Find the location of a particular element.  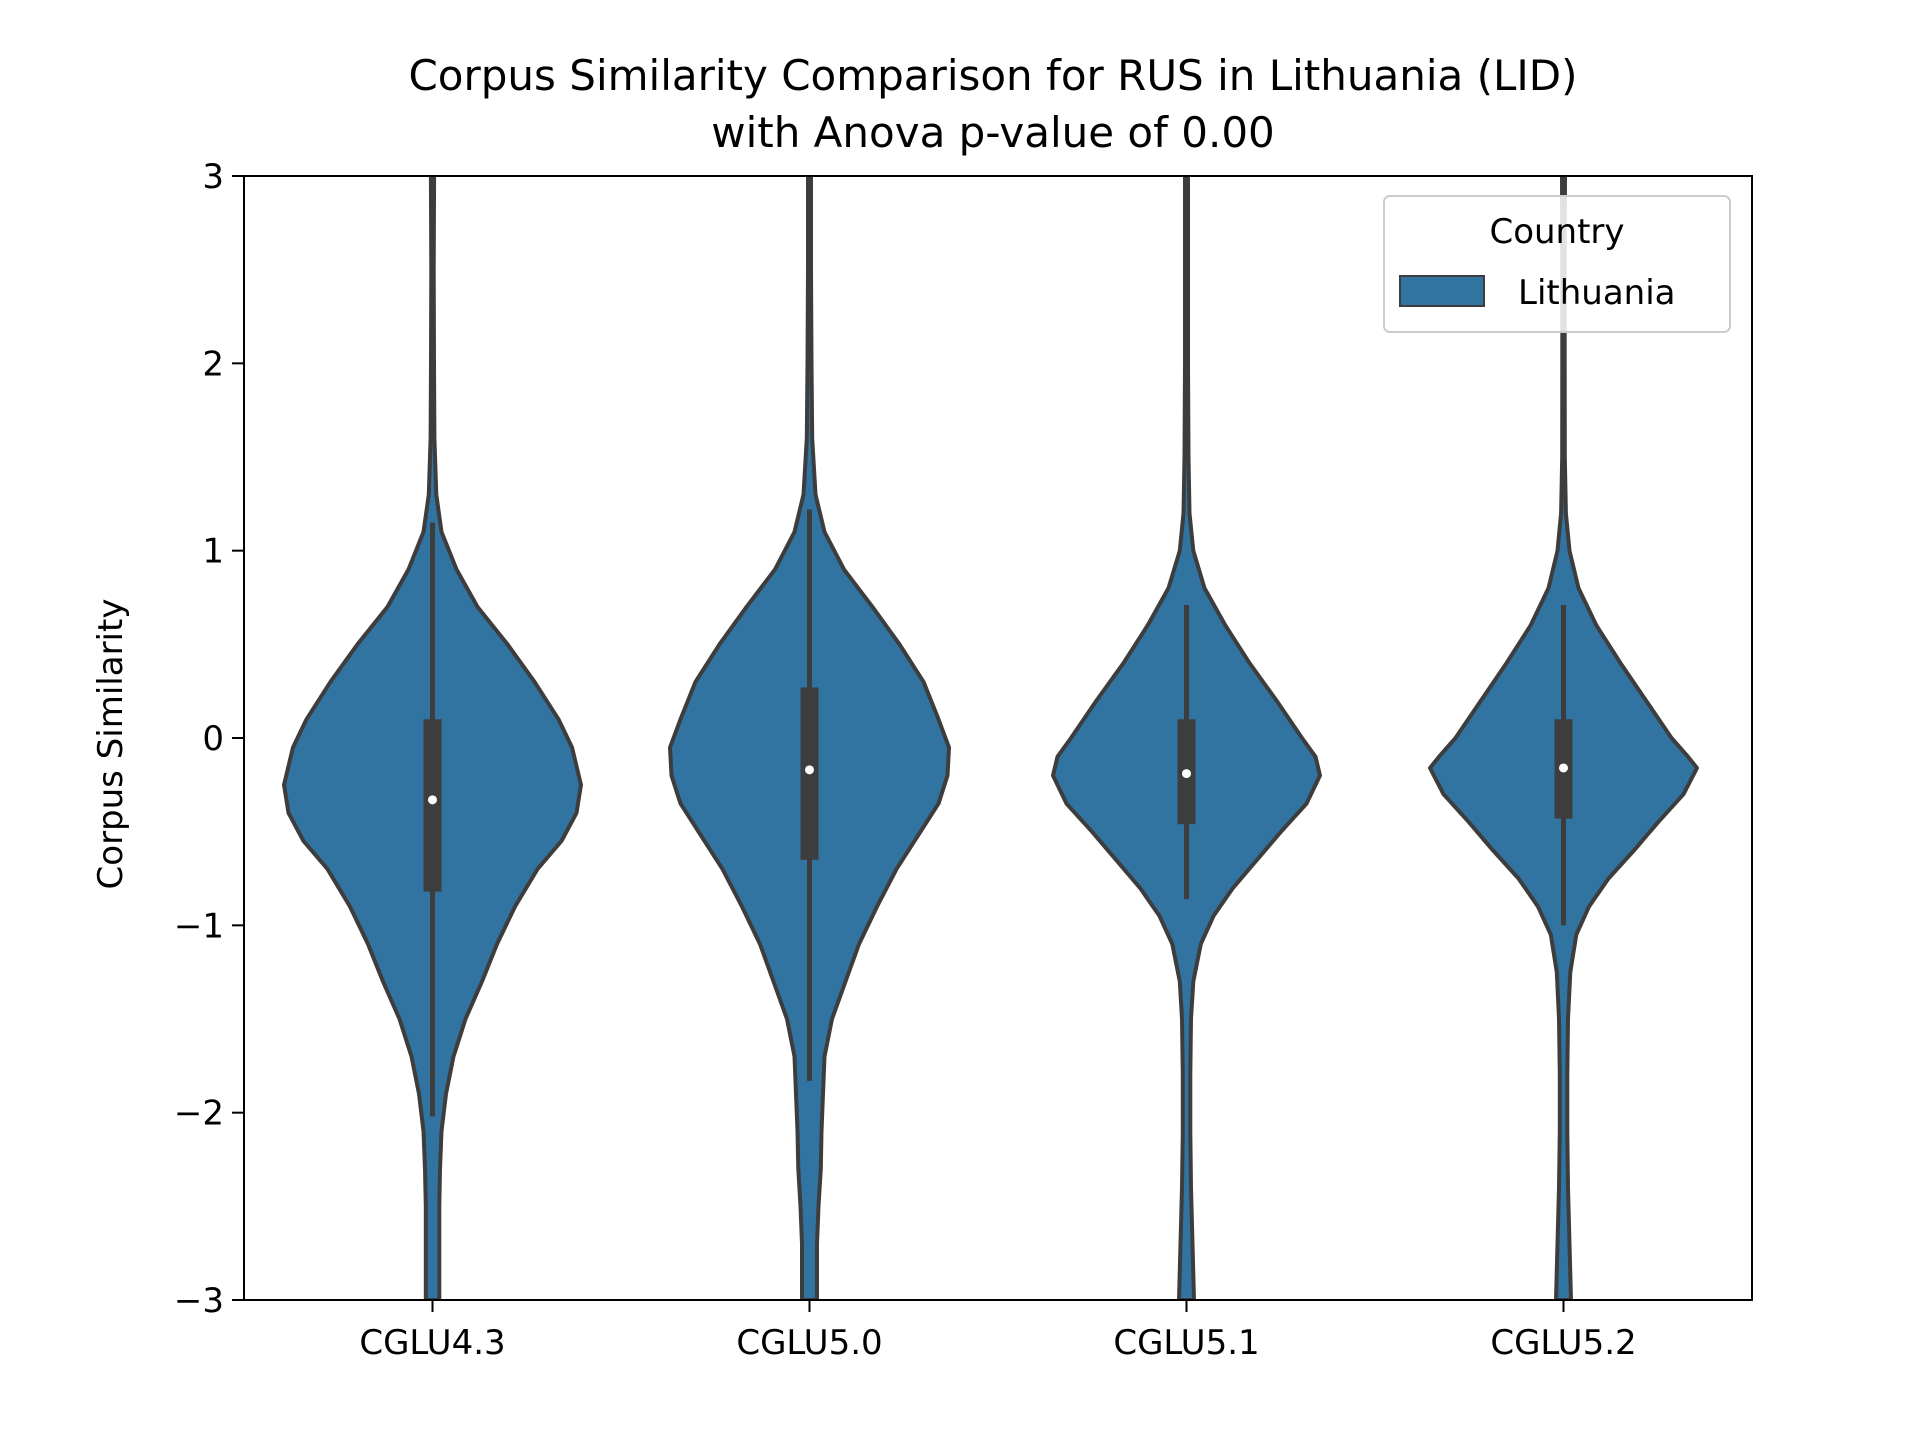

x-axis-ticks: CGLU4.3 CGLU5.0 CGLU5.1 CGLU5.2 is located at coordinates (998, 1331).